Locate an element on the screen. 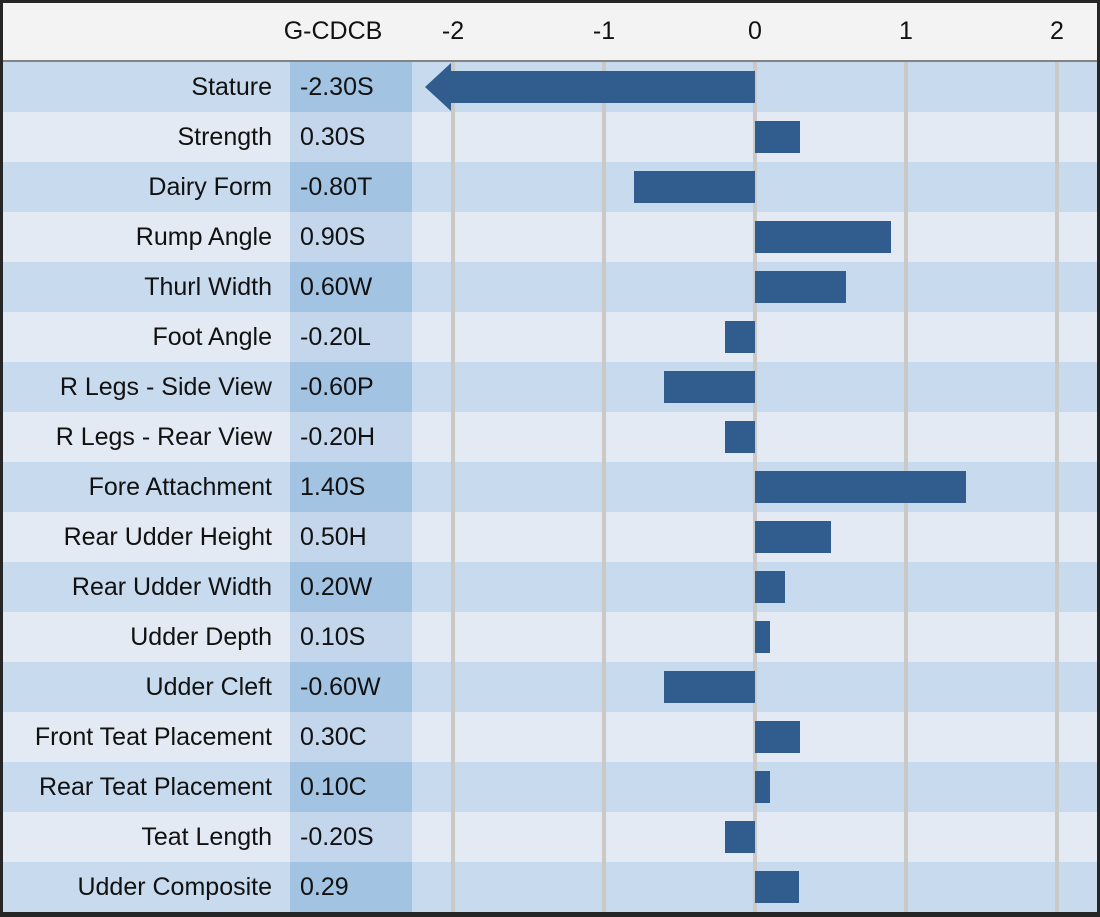 The height and width of the screenshot is (917, 1100). bar-cell is located at coordinates (754, 387).